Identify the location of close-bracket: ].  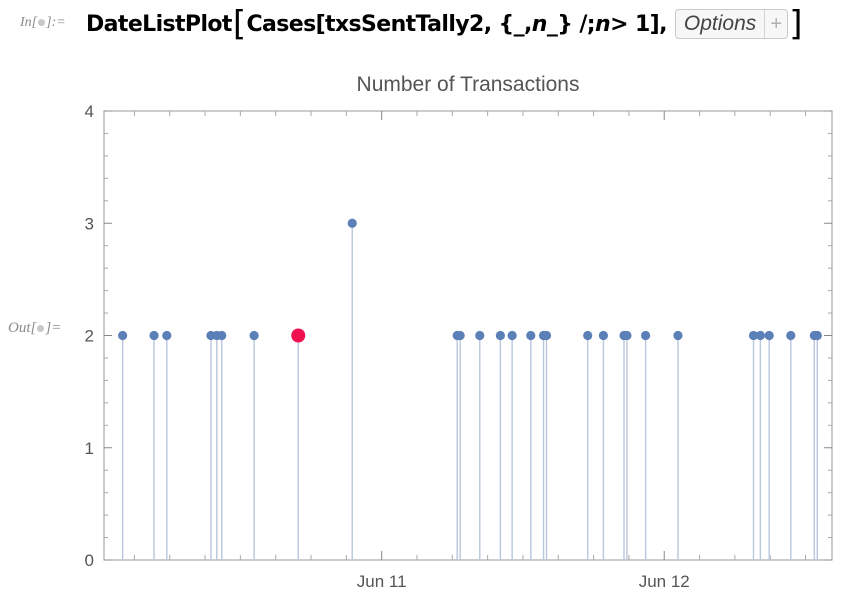
(795, 24).